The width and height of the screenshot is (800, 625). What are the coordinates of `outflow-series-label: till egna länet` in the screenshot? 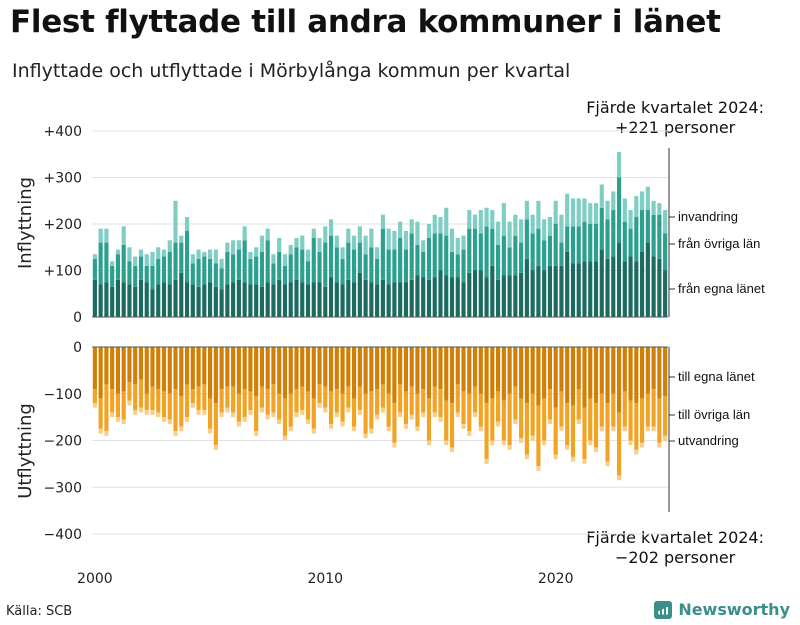 It's located at (716, 376).